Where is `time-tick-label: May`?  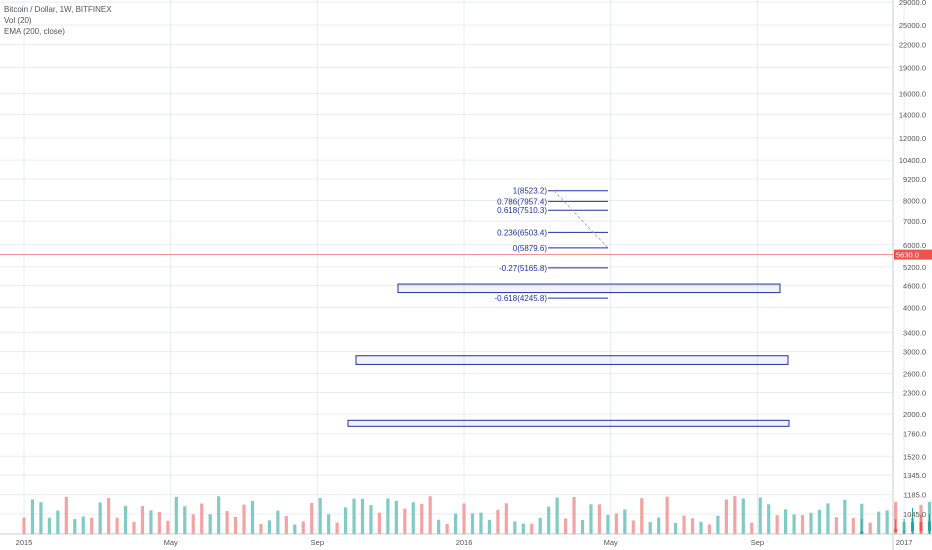
time-tick-label: May is located at coordinates (171, 542).